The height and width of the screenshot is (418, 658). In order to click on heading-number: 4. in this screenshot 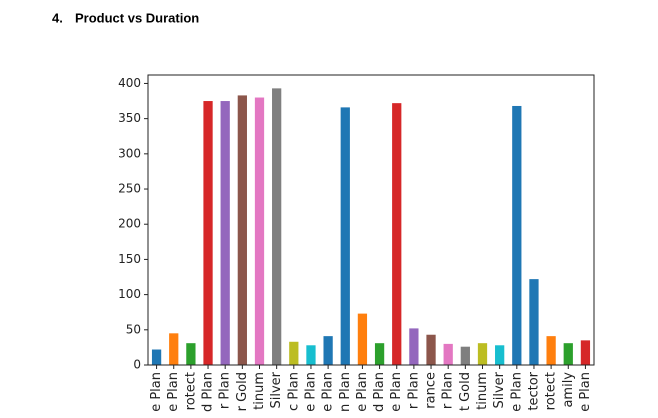, I will do `click(57, 17)`.